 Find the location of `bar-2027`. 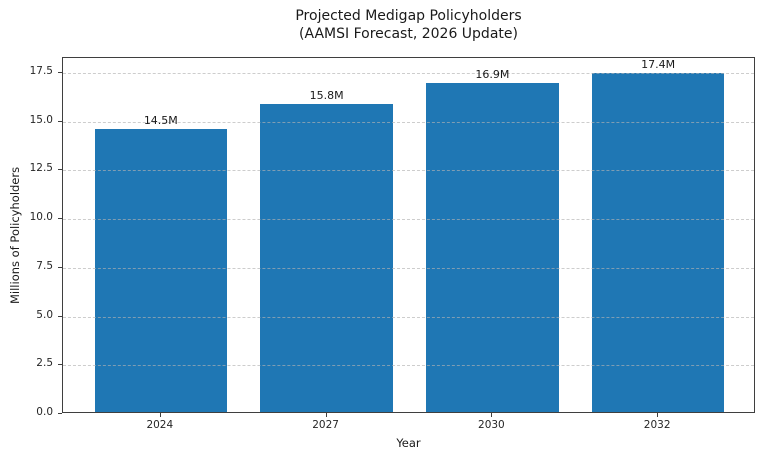

bar-2027 is located at coordinates (326, 258).